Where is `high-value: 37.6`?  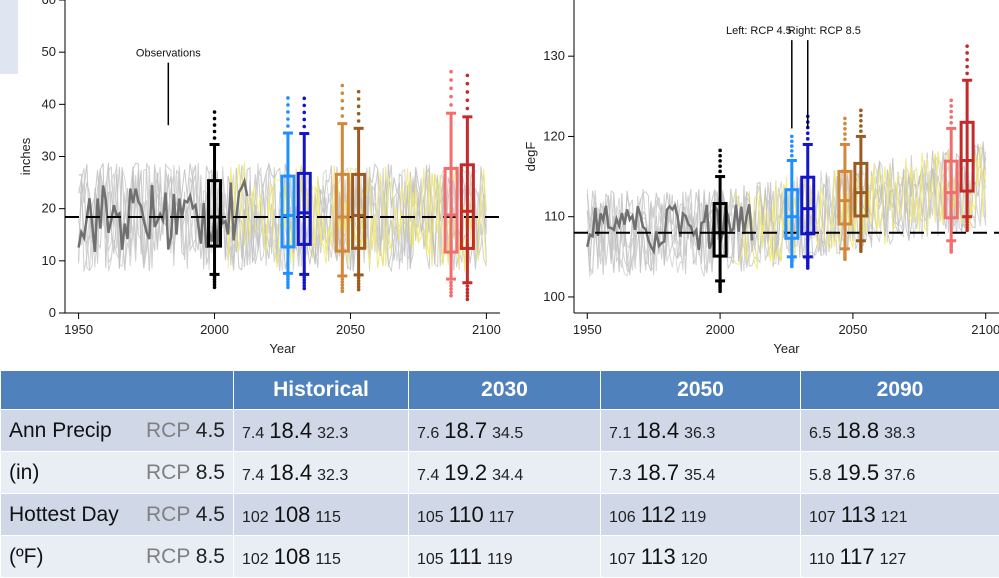
high-value: 37.6 is located at coordinates (899, 475).